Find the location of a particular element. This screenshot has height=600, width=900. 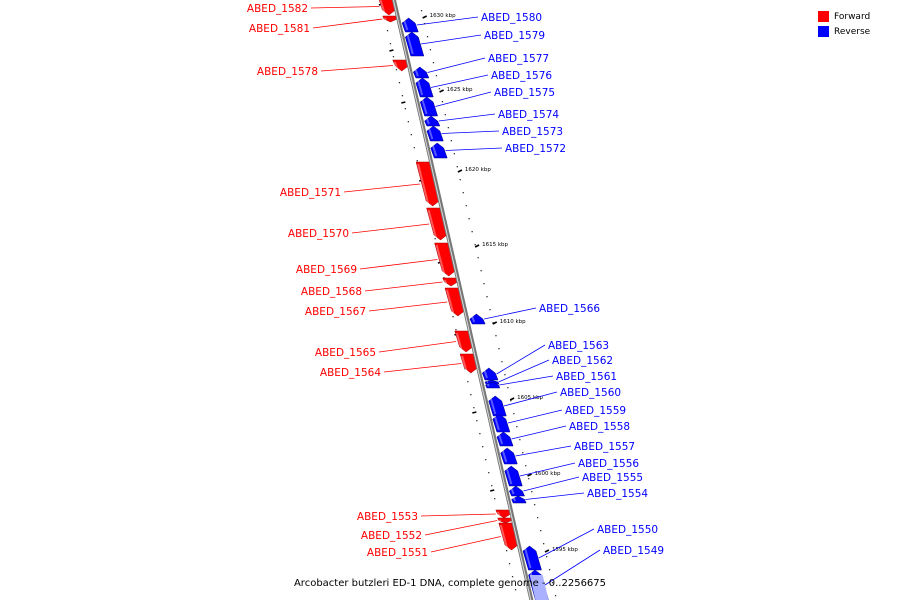

gene-label-abed-1551: ABED_1551 is located at coordinates (397, 553).